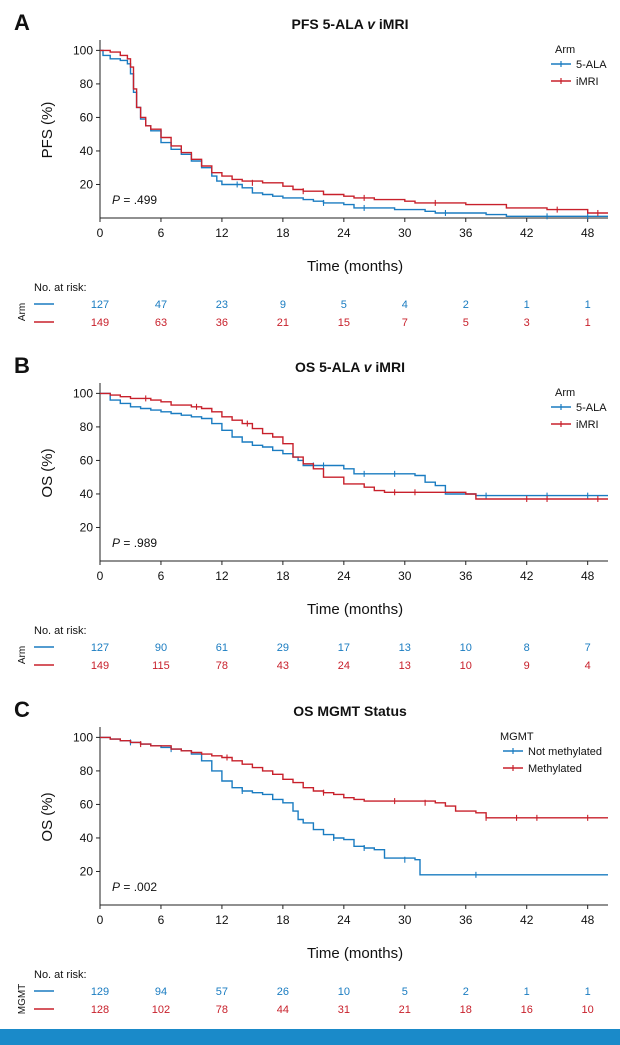 Image resolution: width=620 pixels, height=1045 pixels. What do you see at coordinates (283, 992) in the screenshot?
I see `risk-count: 26` at bounding box center [283, 992].